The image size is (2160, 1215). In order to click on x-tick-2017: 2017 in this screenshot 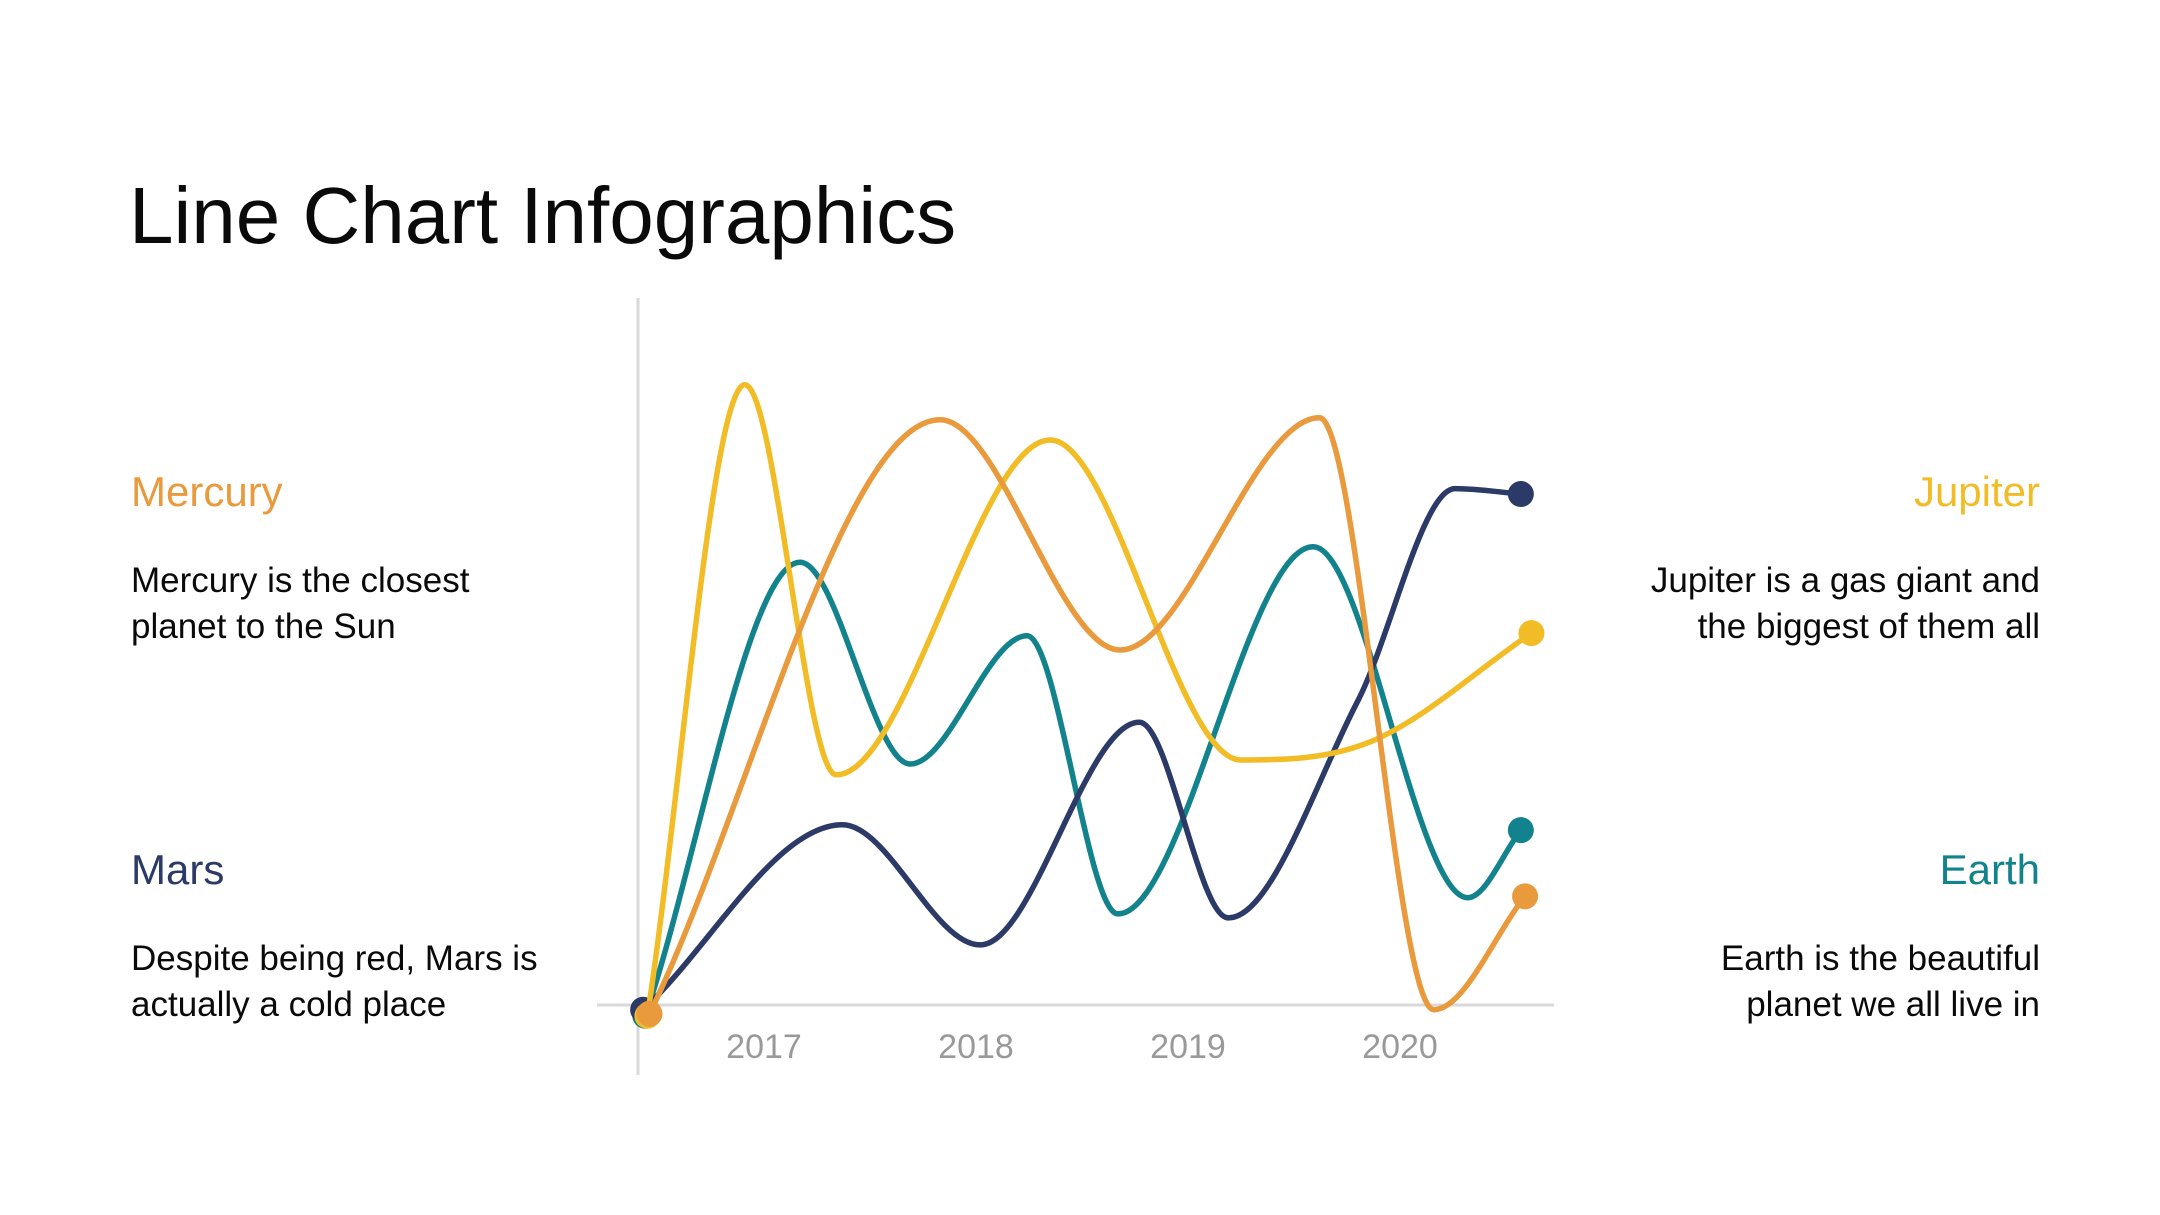, I will do `click(764, 1047)`.